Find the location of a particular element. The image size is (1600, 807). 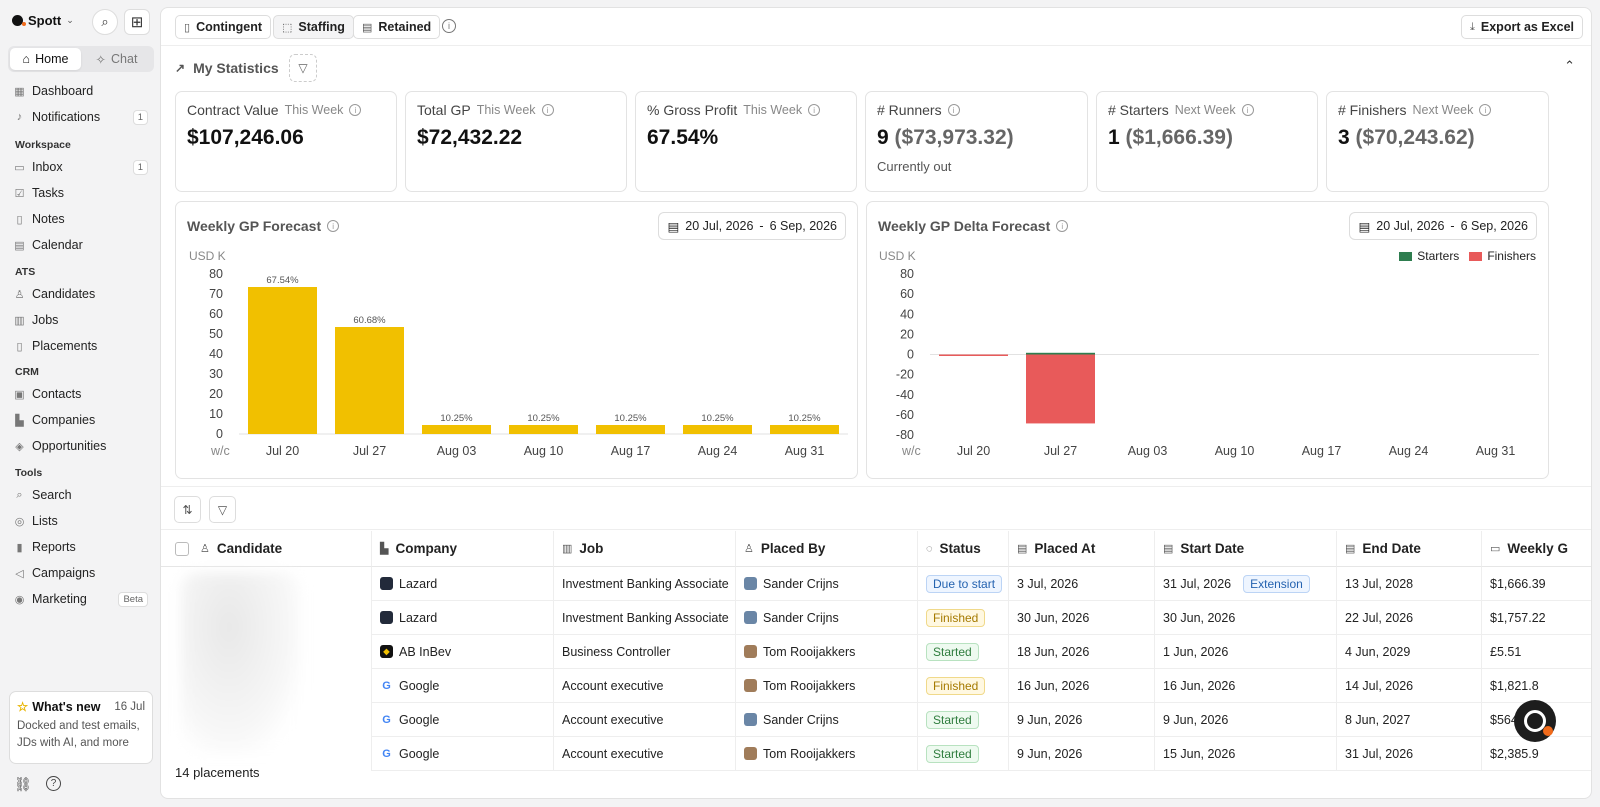

th-end-date: ▤ End Date is located at coordinates (1409, 549).